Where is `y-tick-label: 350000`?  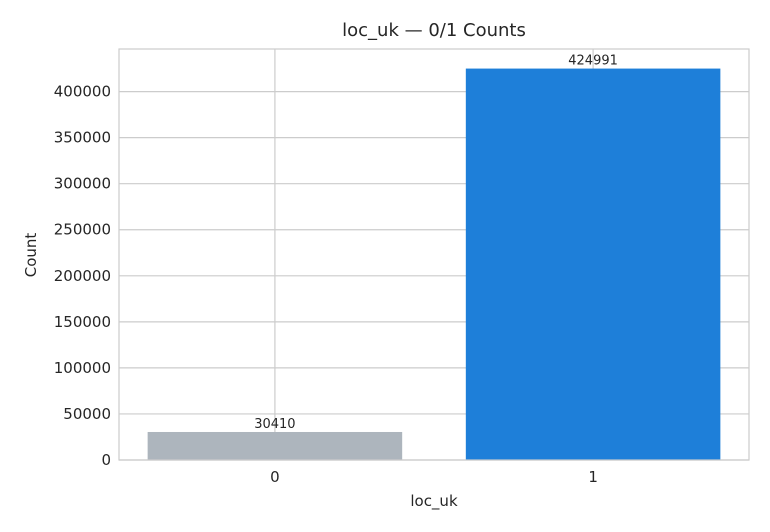
y-tick-label: 350000 is located at coordinates (82, 138).